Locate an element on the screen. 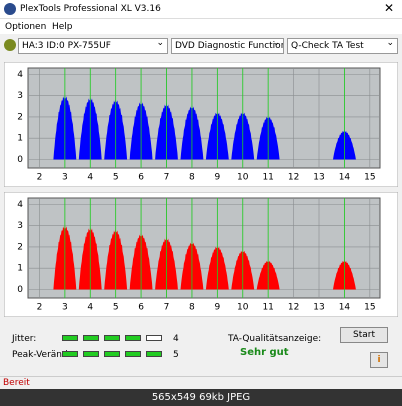  title-bar: PlexTools Professional XL V3.16 ✕ is located at coordinates (201, 9).